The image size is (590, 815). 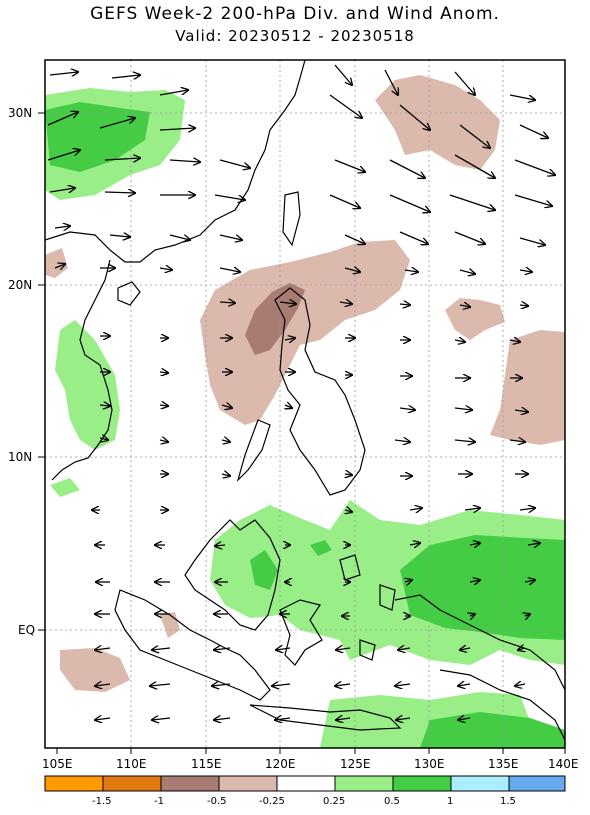 What do you see at coordinates (450, 801) in the screenshot?
I see `colorbar-label-7: 1` at bounding box center [450, 801].